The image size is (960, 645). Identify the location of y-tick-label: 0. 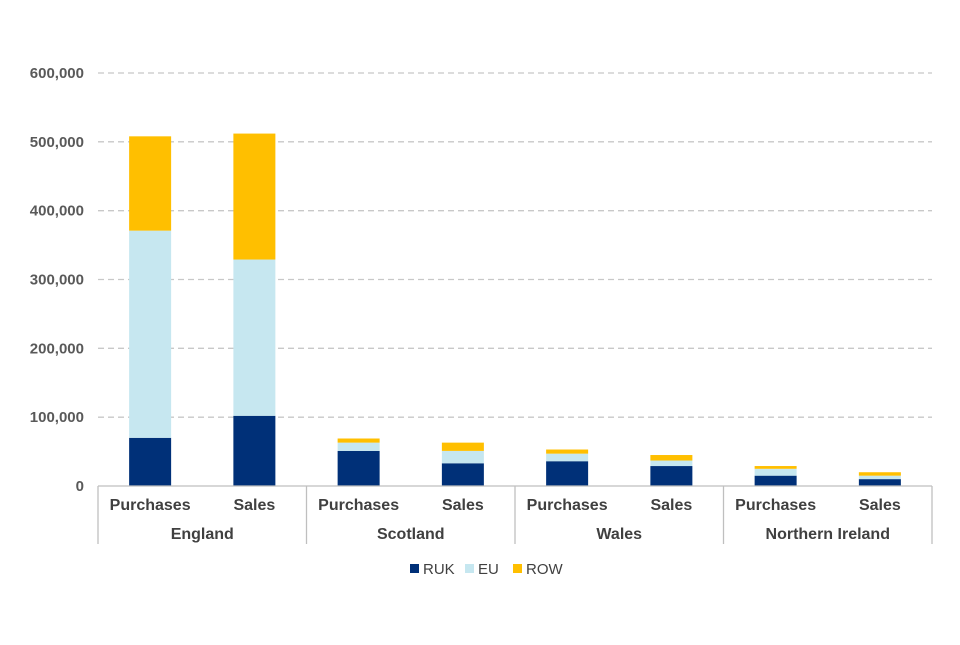
(80, 486).